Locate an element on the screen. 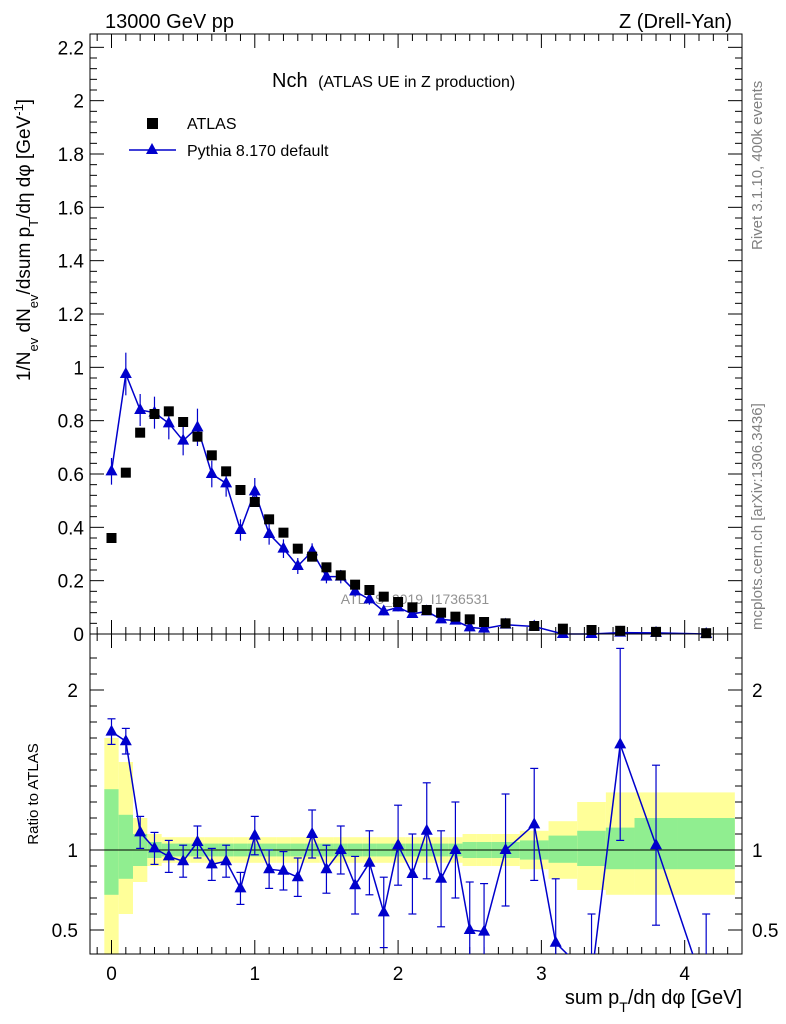  main-ytick-label: 1 is located at coordinates (78, 368).